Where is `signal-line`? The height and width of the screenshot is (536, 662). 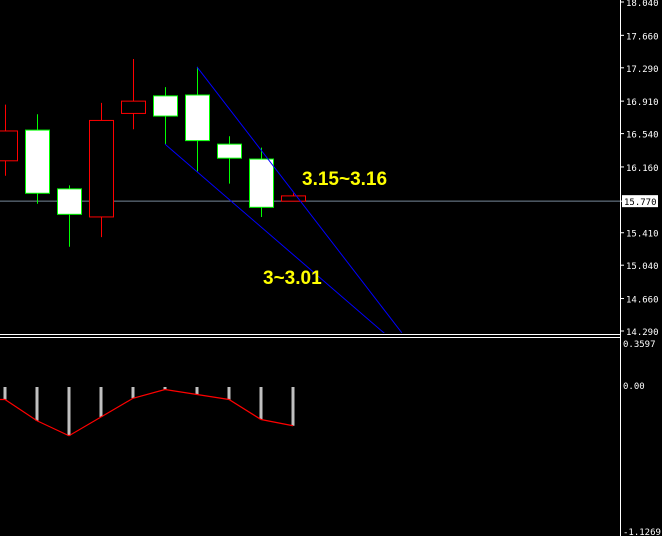 signal-line is located at coordinates (147, 412).